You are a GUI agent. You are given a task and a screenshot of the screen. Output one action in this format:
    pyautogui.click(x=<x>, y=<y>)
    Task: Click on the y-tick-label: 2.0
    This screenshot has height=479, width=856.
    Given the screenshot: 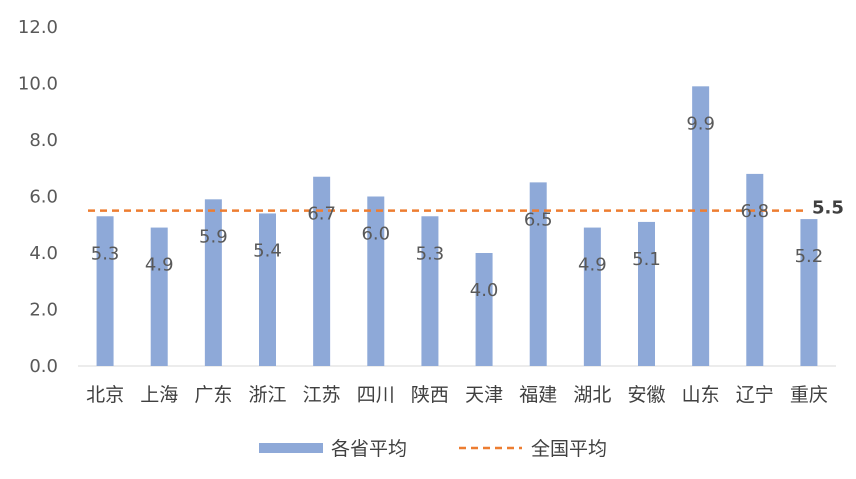 What is the action you would take?
    pyautogui.click(x=43, y=310)
    